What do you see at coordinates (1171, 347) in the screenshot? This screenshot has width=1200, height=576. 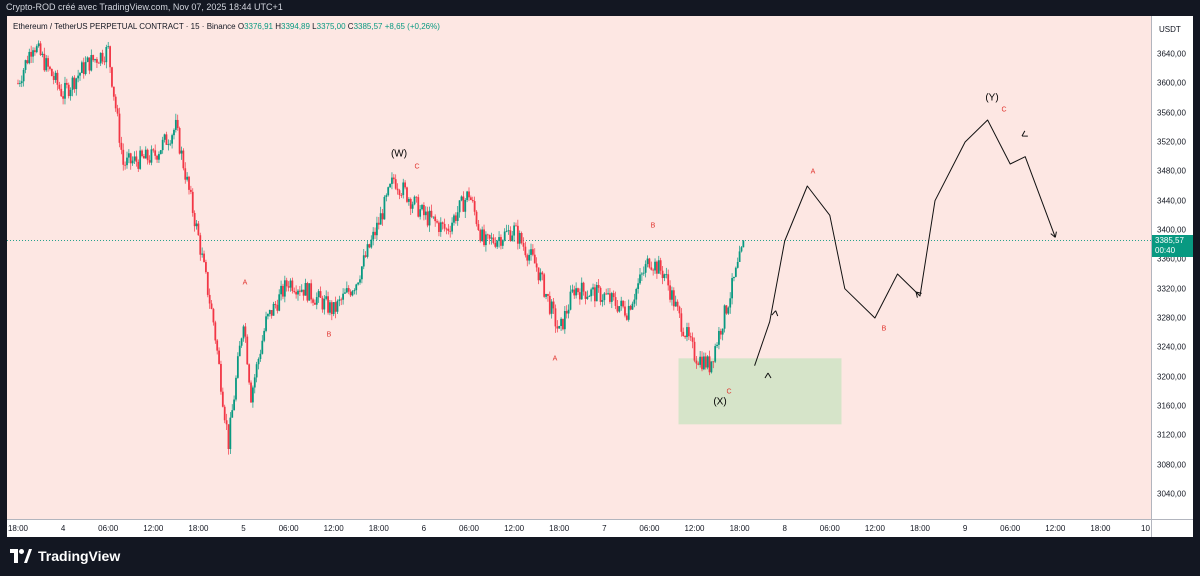 I see `price-tick-label: 3240,00` at bounding box center [1171, 347].